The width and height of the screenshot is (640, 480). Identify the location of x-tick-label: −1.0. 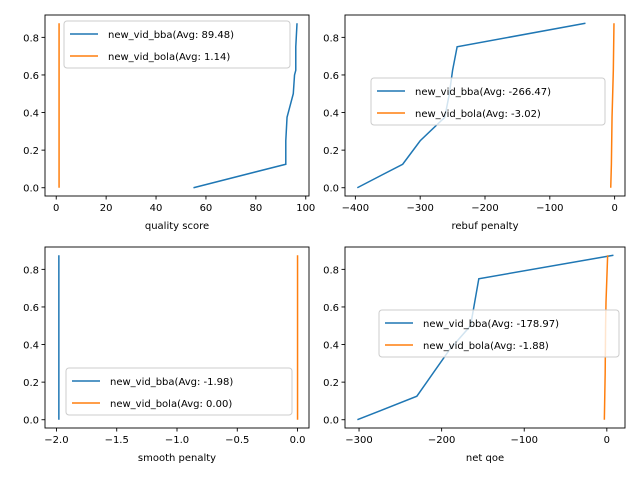
(177, 440).